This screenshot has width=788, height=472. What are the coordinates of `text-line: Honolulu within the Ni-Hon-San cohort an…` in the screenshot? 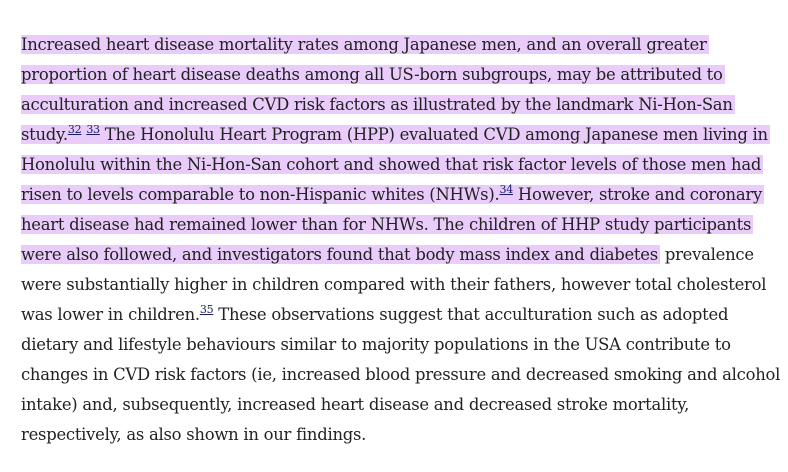 It's located at (396, 165).